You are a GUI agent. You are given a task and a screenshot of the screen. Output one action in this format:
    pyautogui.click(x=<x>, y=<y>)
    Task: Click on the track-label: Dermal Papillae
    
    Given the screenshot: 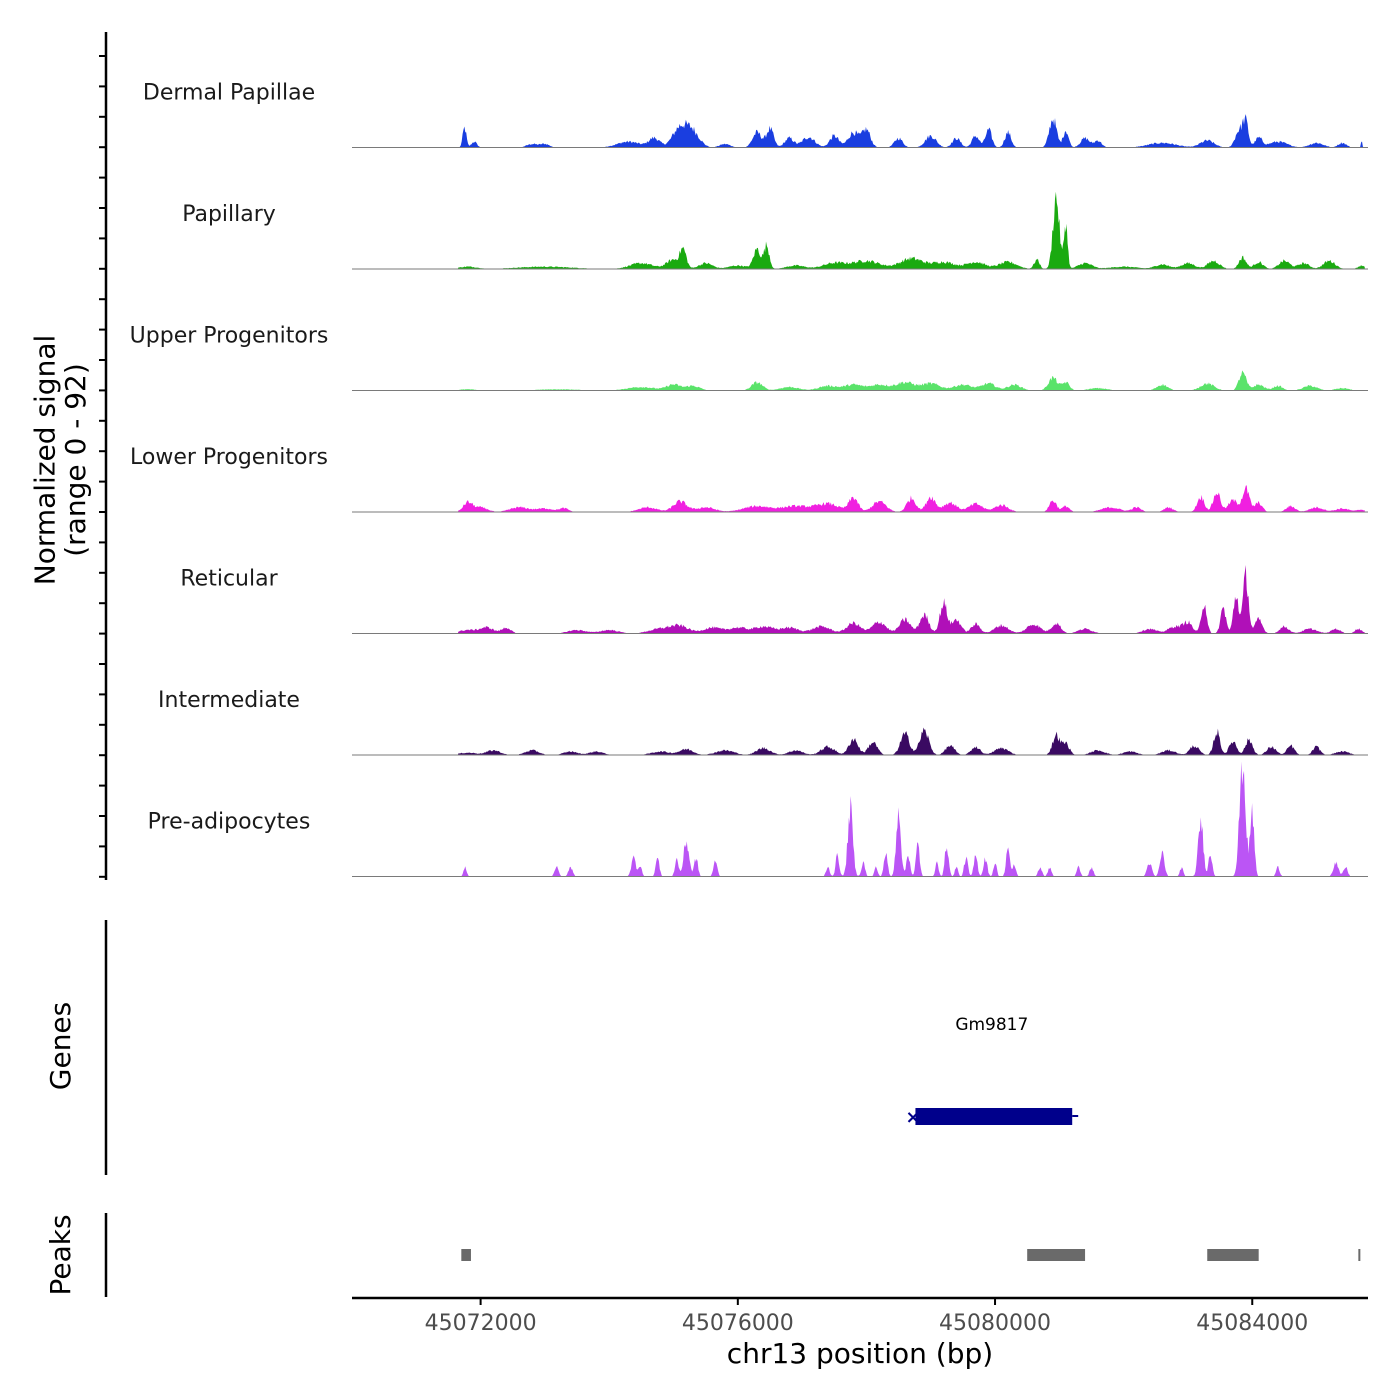 What is the action you would take?
    pyautogui.click(x=229, y=93)
    